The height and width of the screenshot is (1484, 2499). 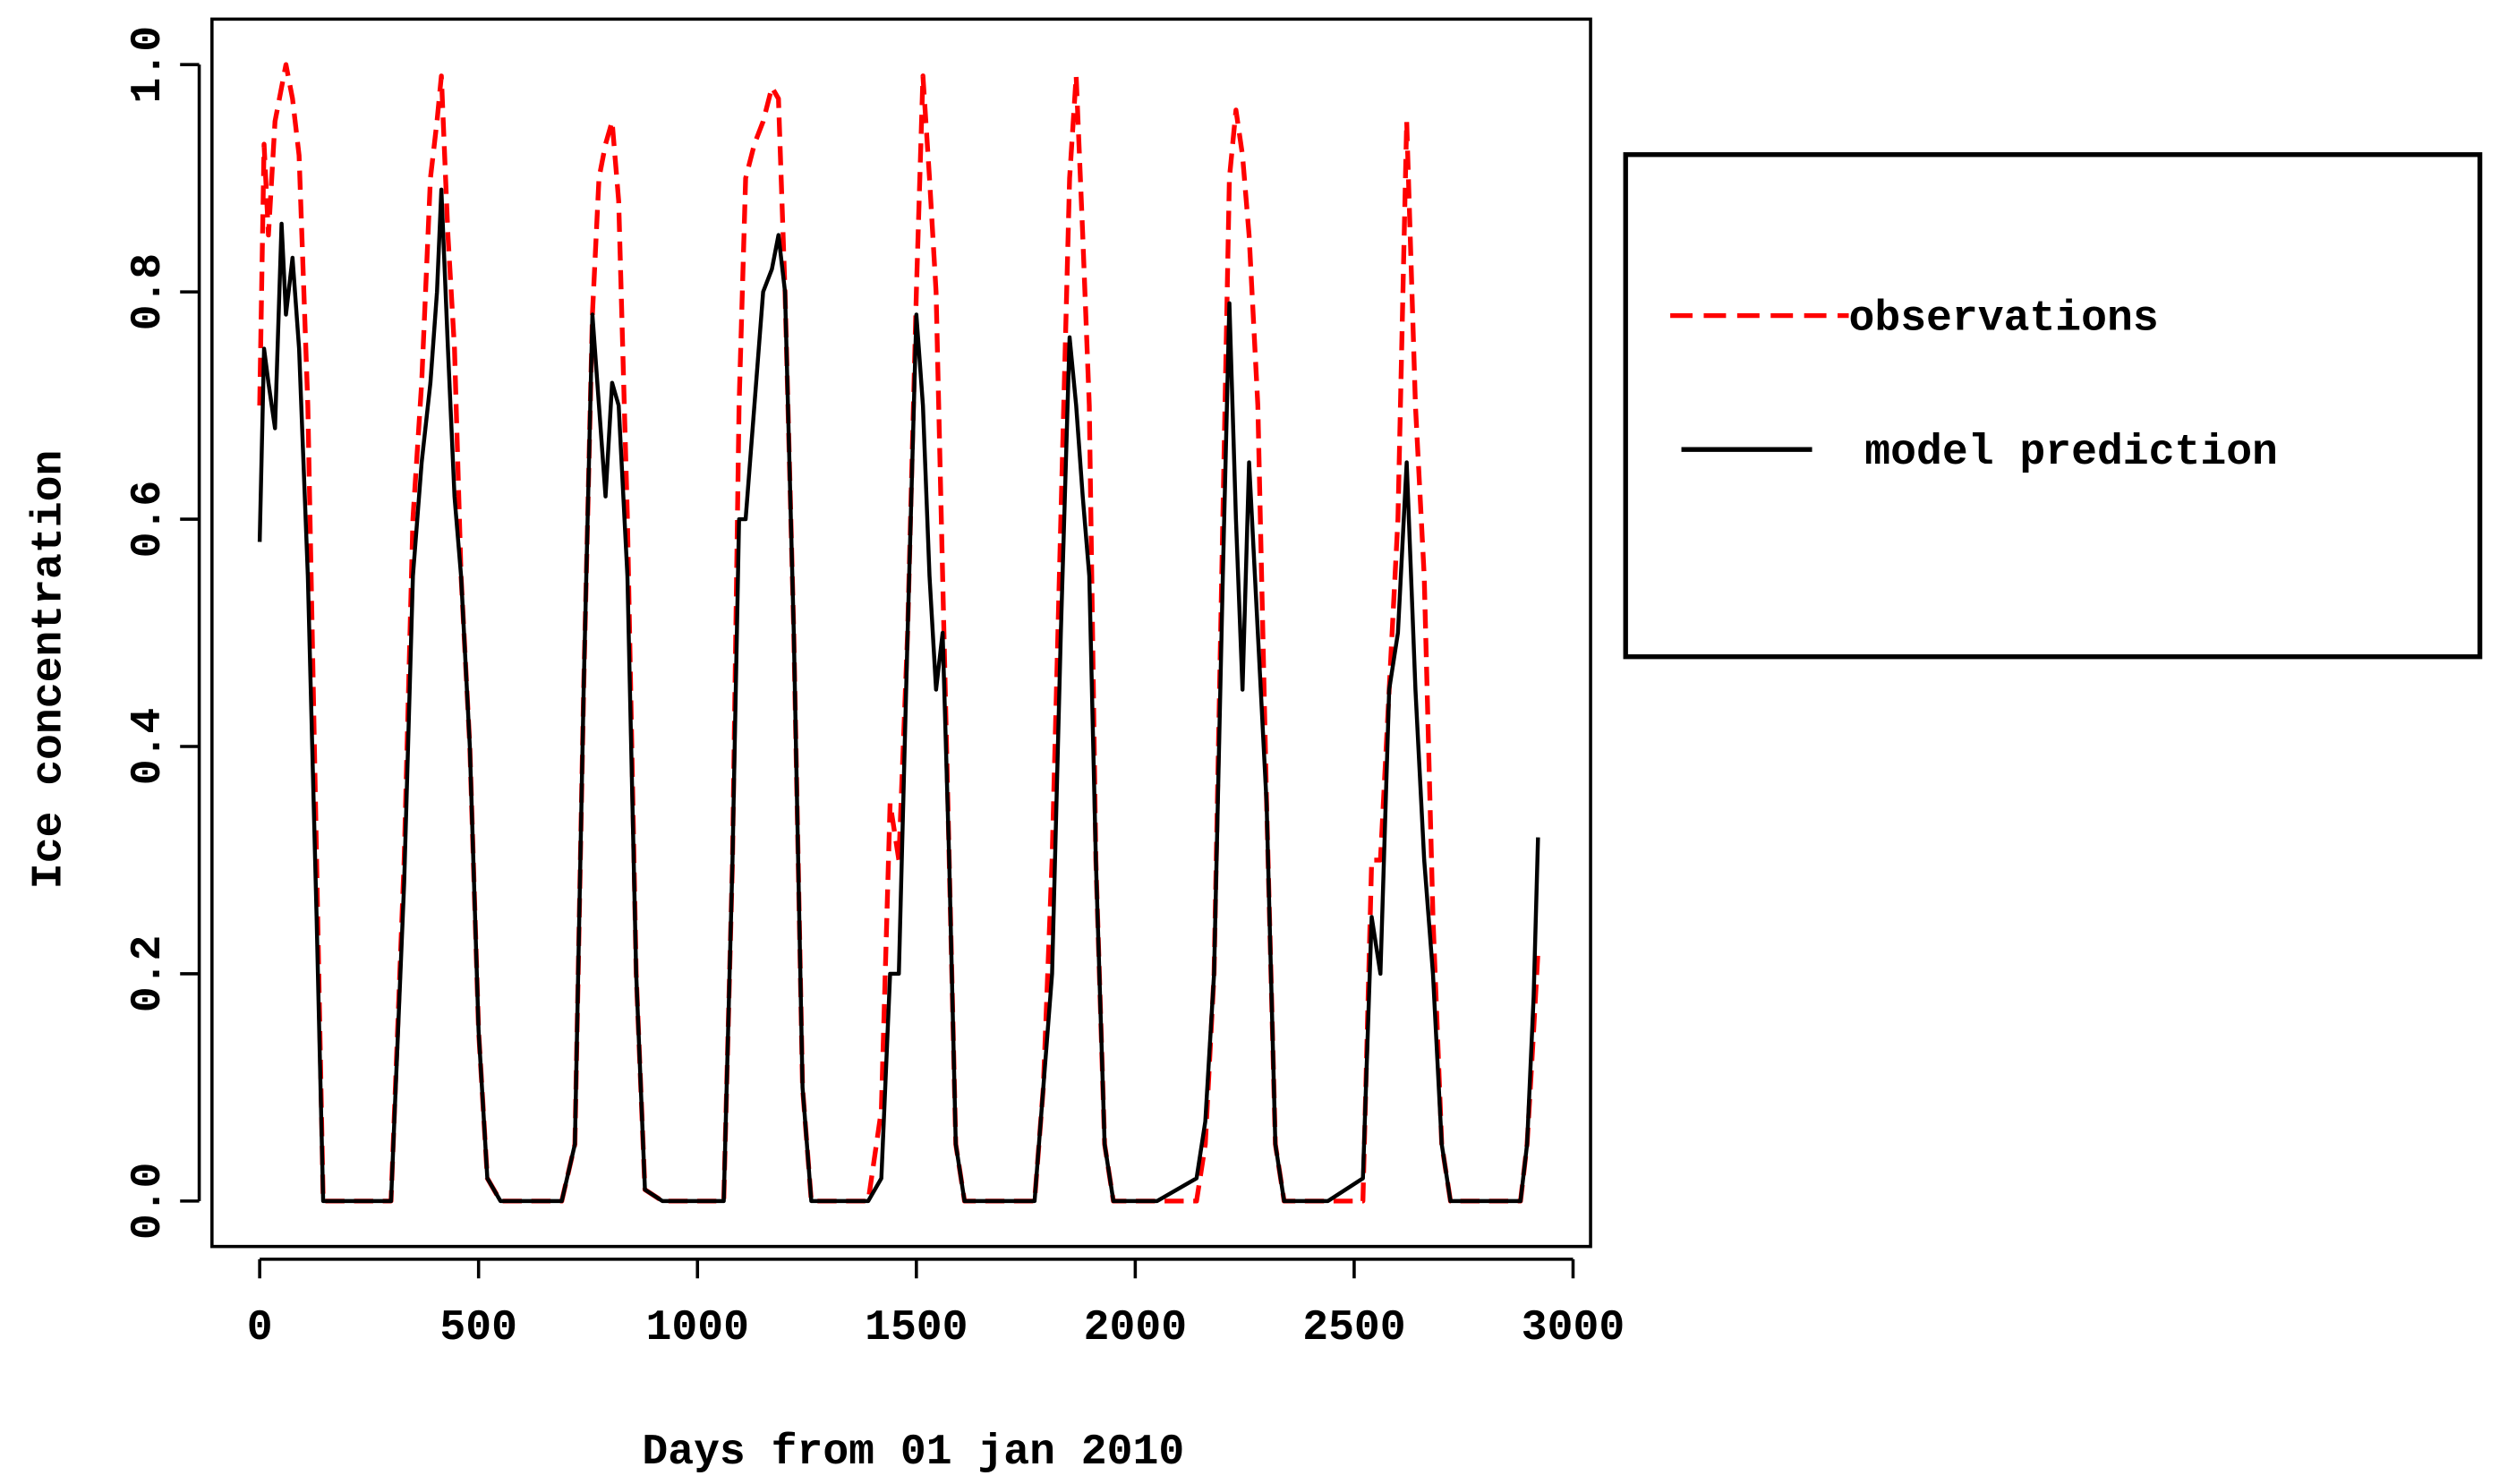 I want to click on x-tick-label: 1000, so click(x=697, y=1328).